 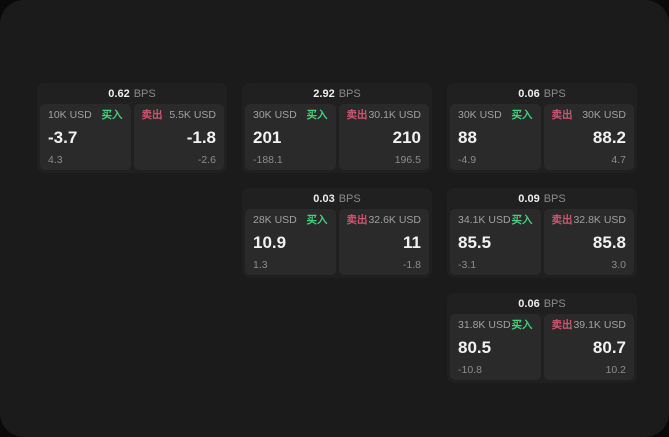 I want to click on sell-amount: 32.8K USD, so click(x=599, y=220).